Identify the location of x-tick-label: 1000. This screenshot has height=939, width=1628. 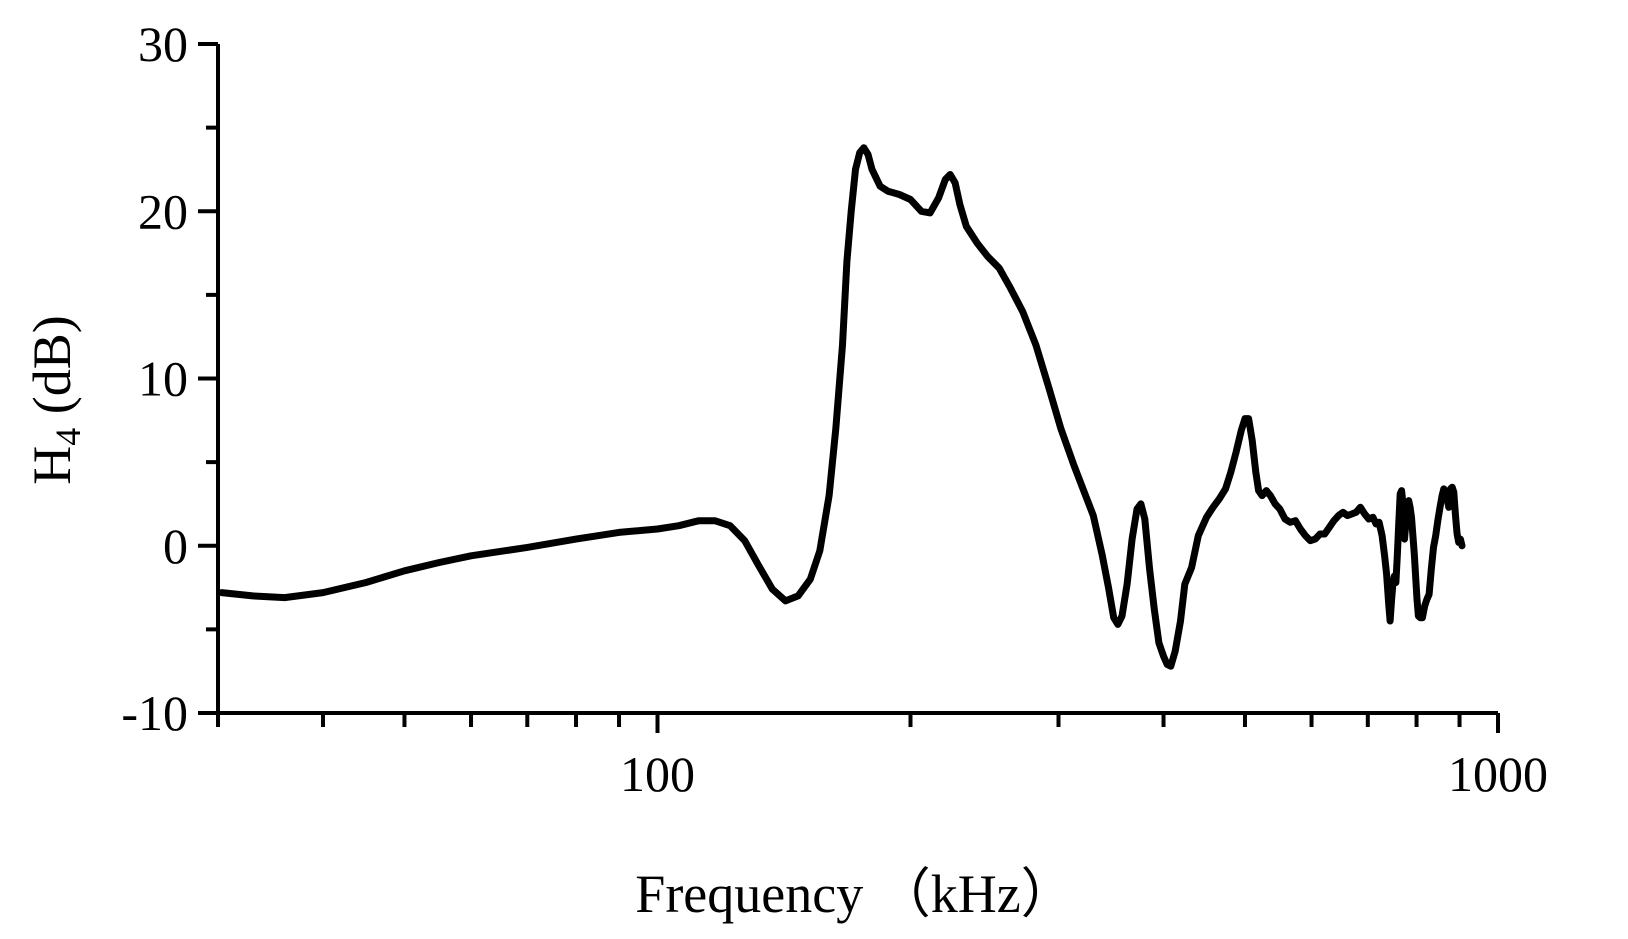
(1498, 774).